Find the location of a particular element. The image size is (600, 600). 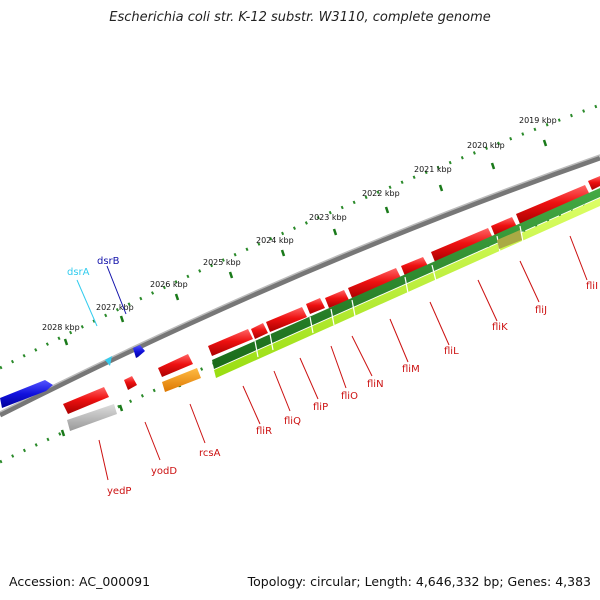

kbp-label: 2024 kbp is located at coordinates (275, 240).